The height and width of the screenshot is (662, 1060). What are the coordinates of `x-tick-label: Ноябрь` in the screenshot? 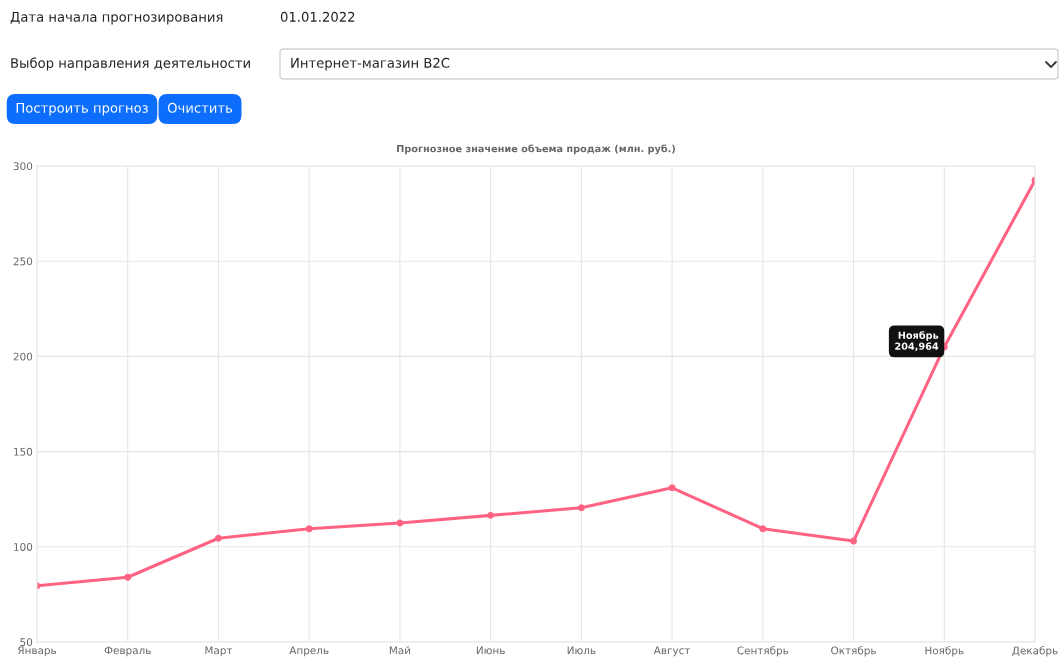 It's located at (944, 651).